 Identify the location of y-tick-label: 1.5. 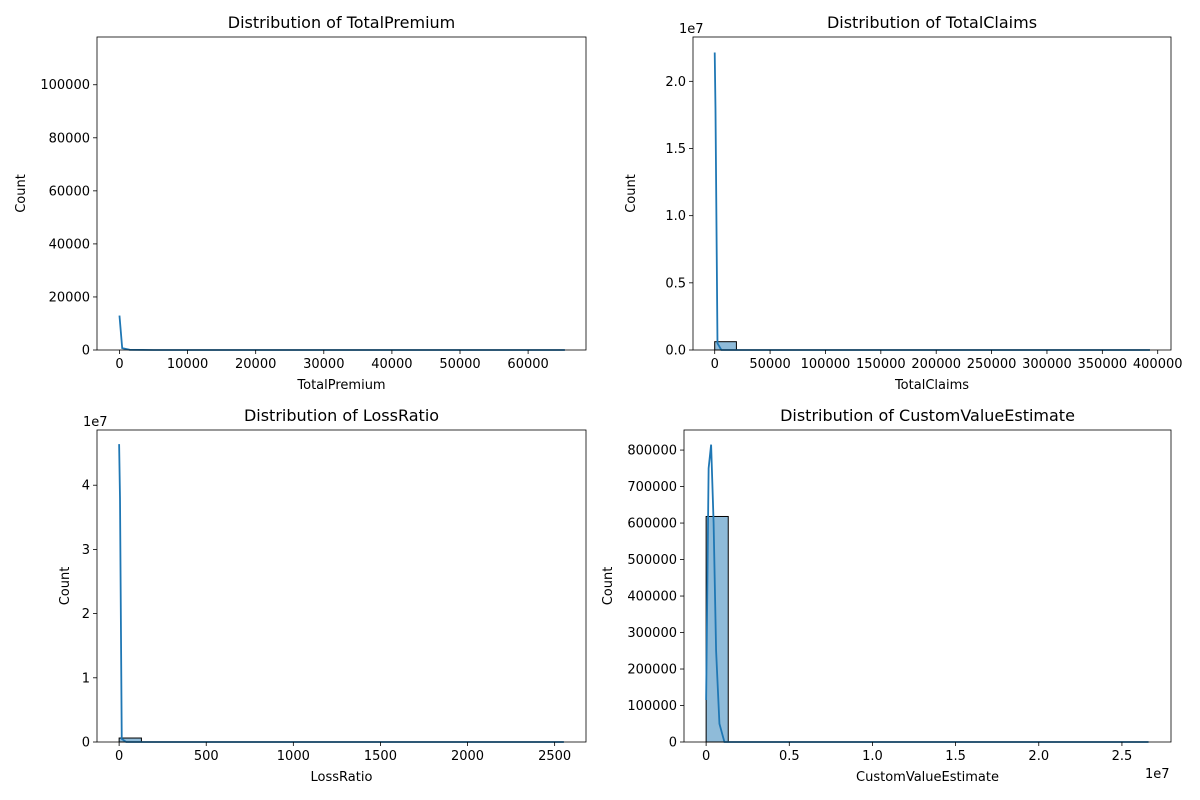
(675, 149).